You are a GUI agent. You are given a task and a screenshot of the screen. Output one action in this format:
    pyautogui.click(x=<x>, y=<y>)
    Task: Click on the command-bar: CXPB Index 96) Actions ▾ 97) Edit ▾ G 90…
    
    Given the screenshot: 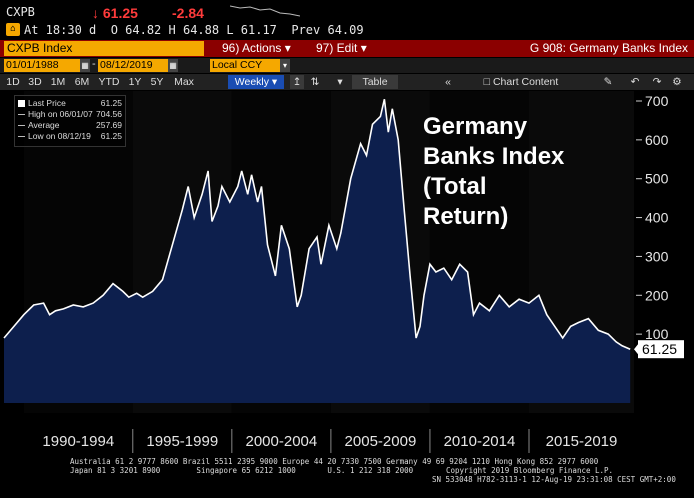 What is the action you would take?
    pyautogui.click(x=347, y=48)
    